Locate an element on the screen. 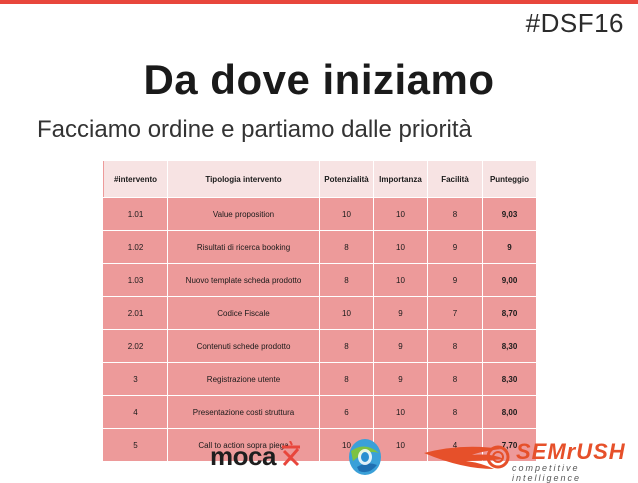 This screenshot has width=638, height=483. table-cell: 1.03 is located at coordinates (135, 280).